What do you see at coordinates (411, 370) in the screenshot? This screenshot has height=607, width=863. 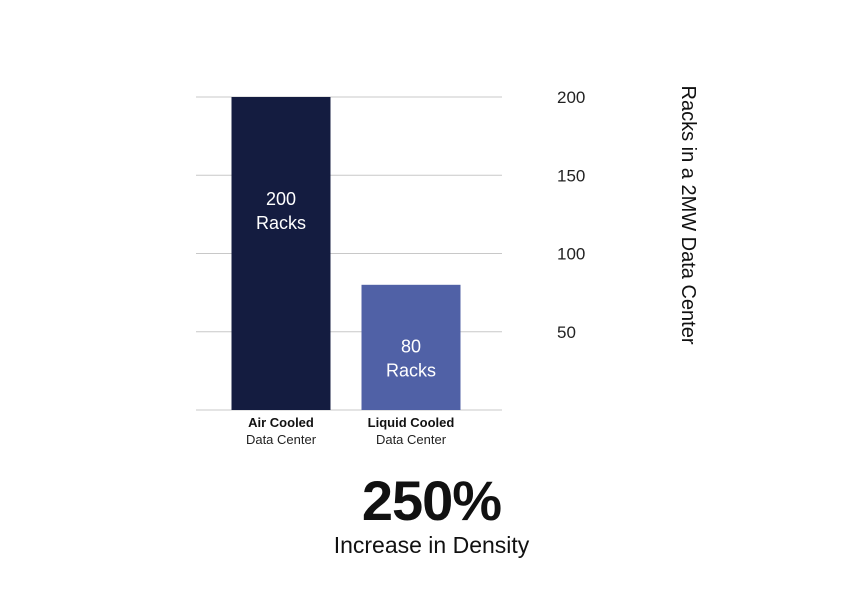 I see `bar-2-unit-label: Racks` at bounding box center [411, 370].